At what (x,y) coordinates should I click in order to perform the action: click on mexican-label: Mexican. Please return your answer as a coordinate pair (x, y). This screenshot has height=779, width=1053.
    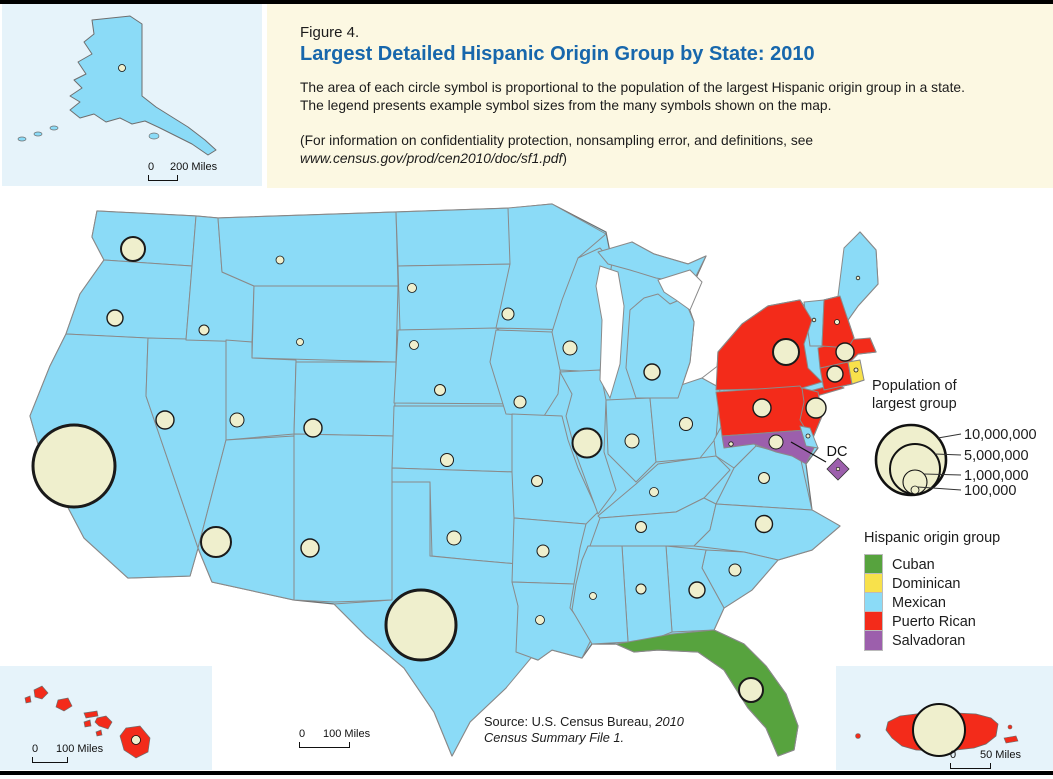
    Looking at the image, I should click on (919, 602).